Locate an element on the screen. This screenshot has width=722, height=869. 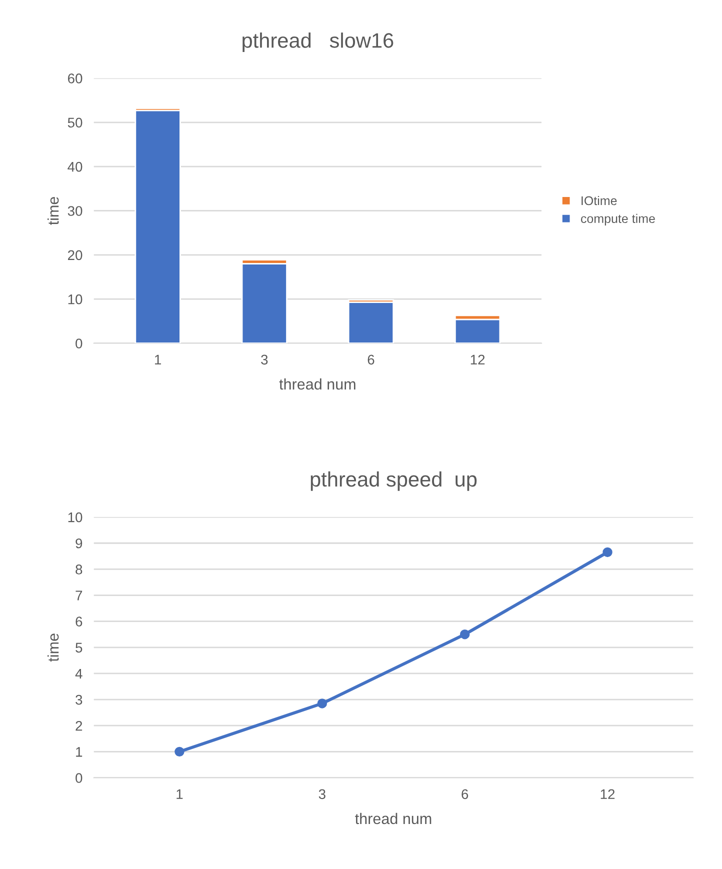
y-tick-label: 30 is located at coordinates (75, 211).